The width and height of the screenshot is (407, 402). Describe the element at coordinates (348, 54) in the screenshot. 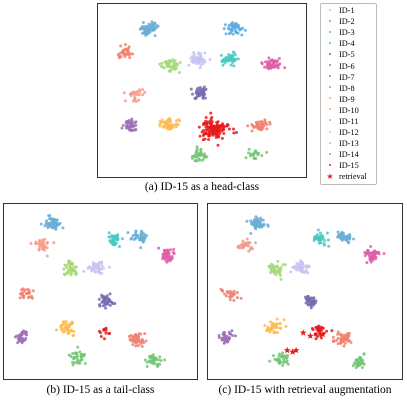

I see `legend-item: • ID-5` at that location.